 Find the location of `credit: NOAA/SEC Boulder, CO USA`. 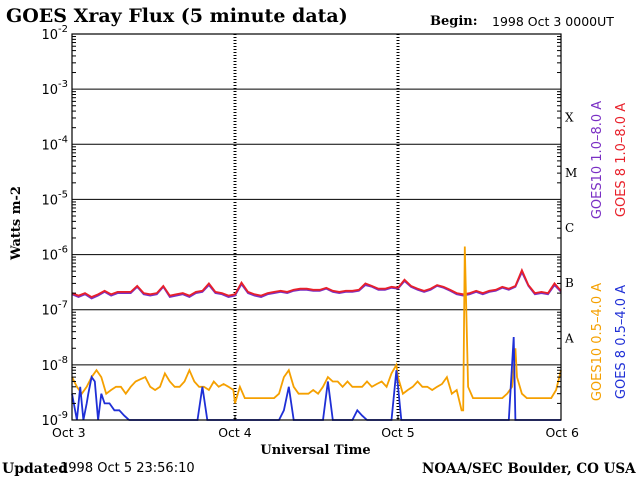

credit: NOAA/SEC Boulder, CO USA is located at coordinates (529, 469).